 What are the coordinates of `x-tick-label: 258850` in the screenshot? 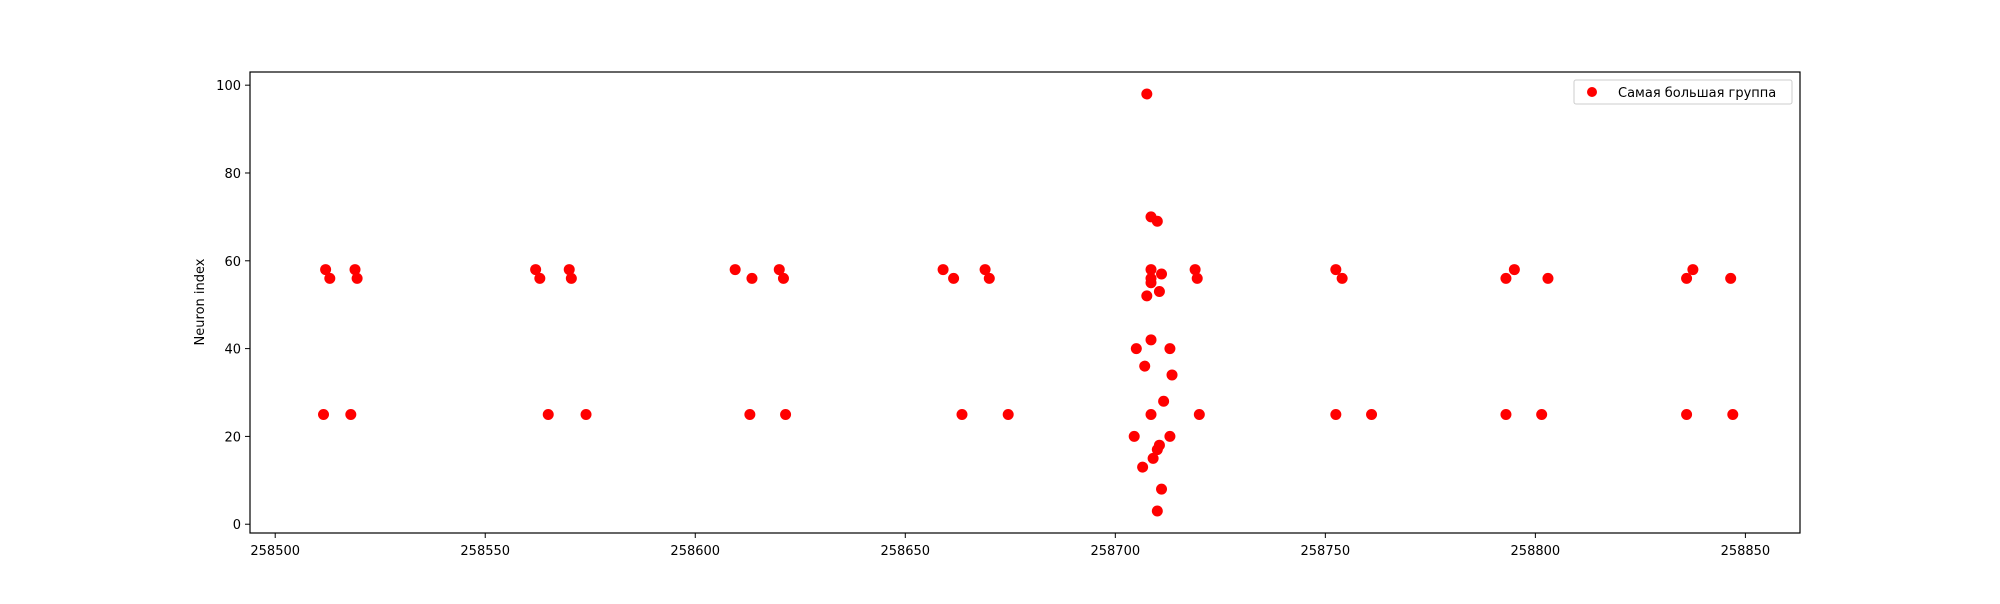 It's located at (1746, 551).